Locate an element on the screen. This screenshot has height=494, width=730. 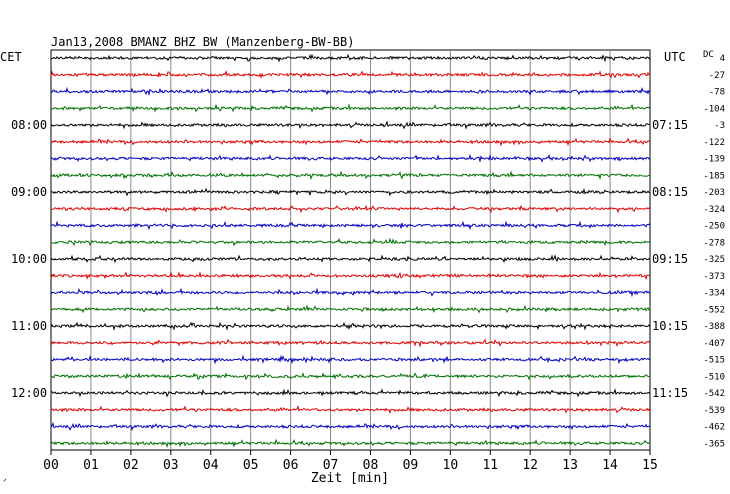
x-axis-ticks: 00 01 02 03 04 05 06 07 08 09 10 11 12 13 14 15 is located at coordinates (350, 461).